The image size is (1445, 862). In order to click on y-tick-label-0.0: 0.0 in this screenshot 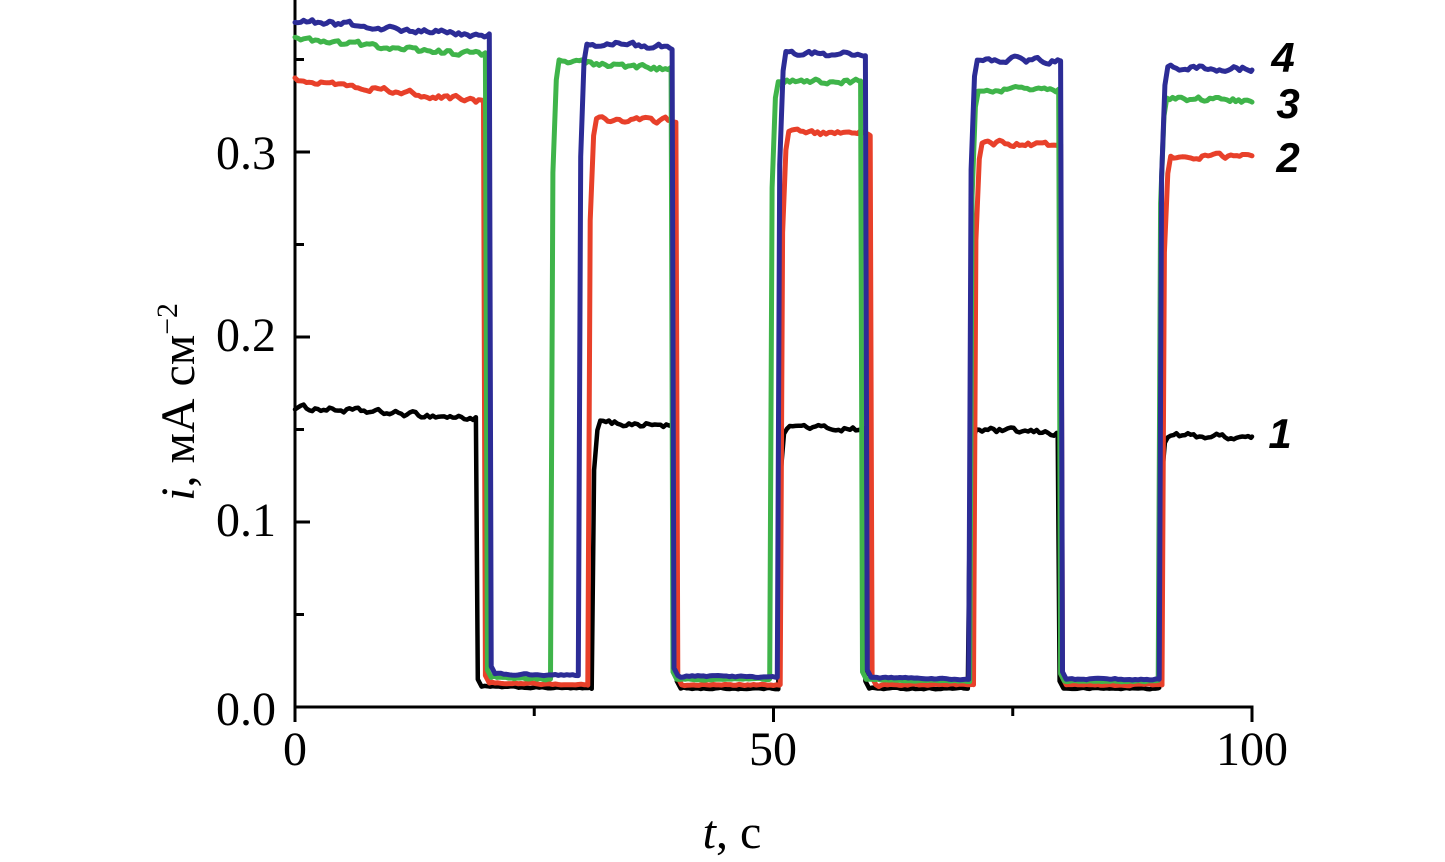, I will do `click(246, 709)`.